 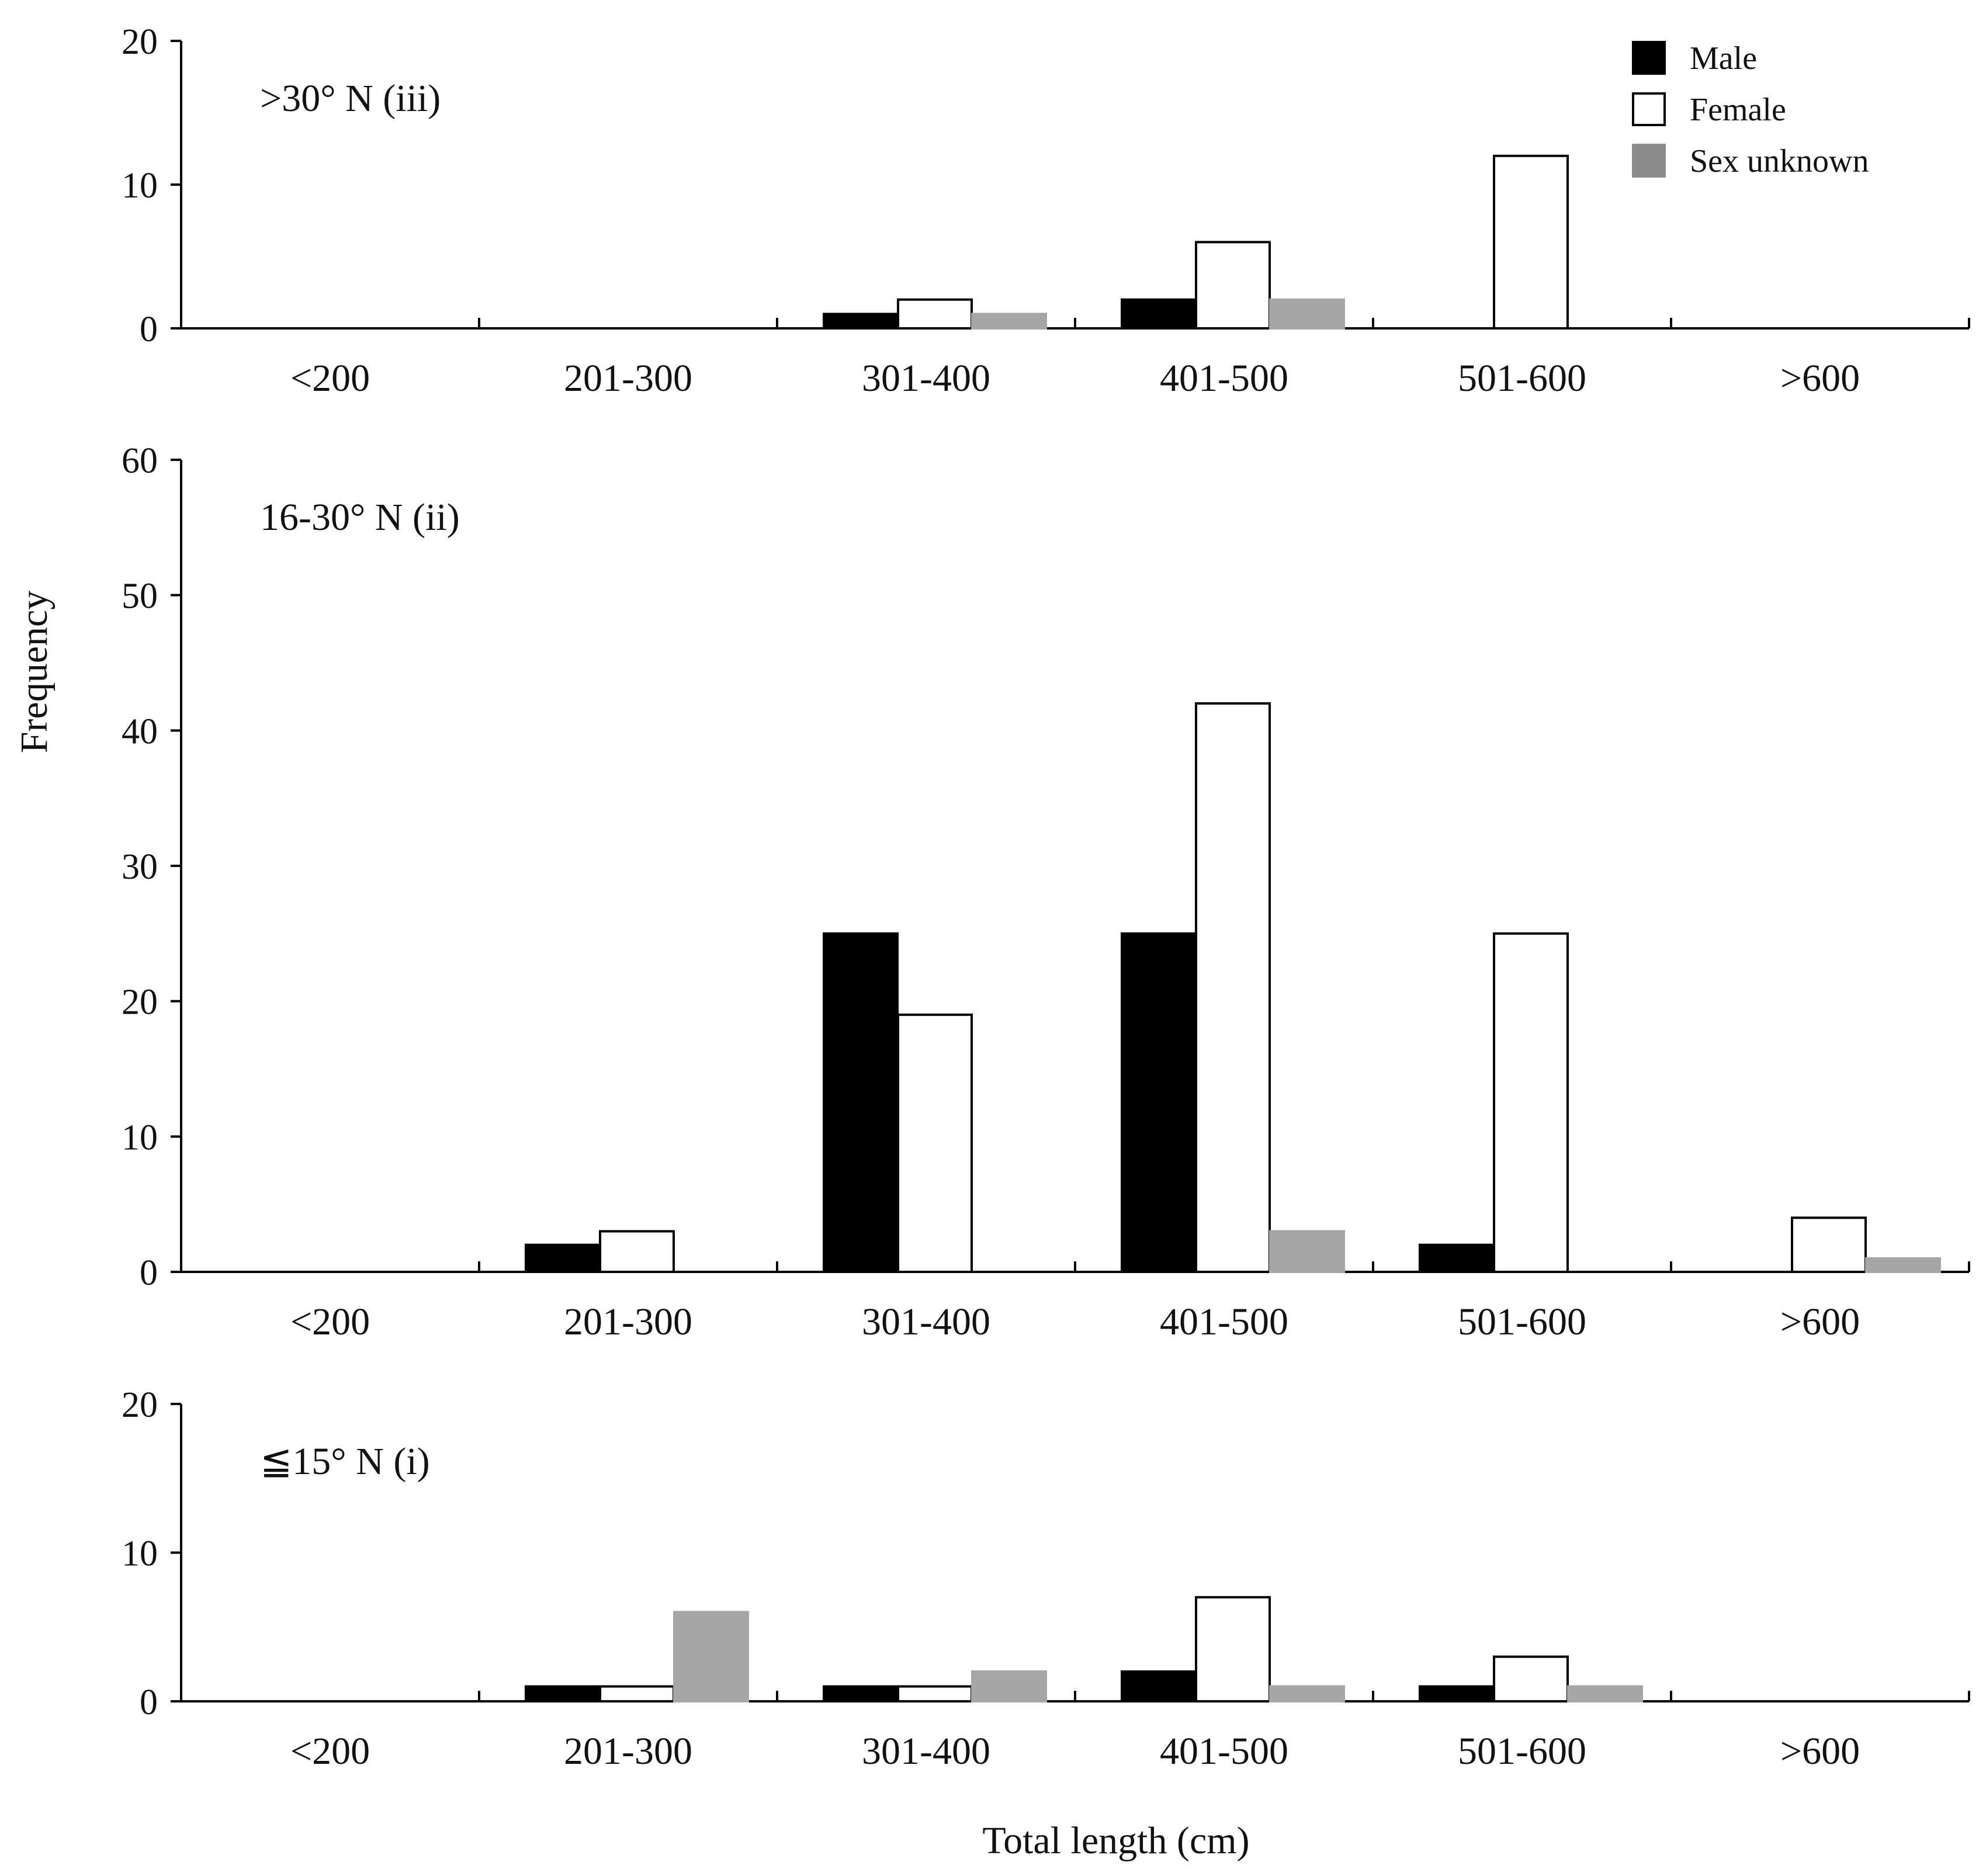 I want to click on legend-label: Female, so click(x=1738, y=110).